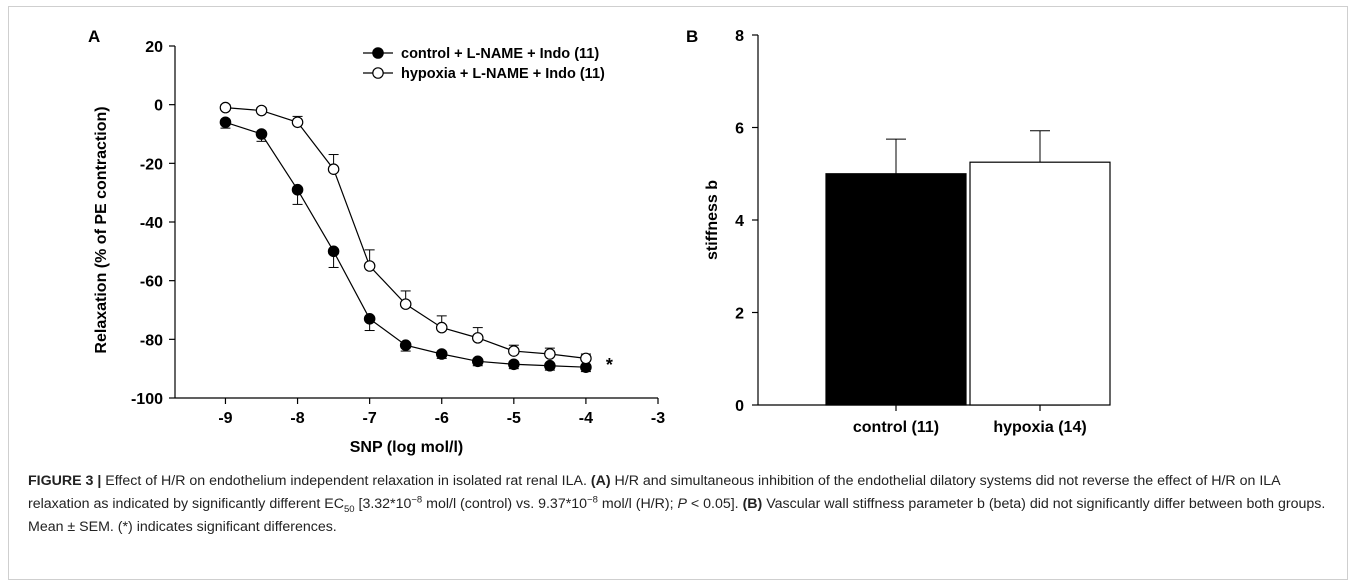  Describe the element at coordinates (600, 481) in the screenshot. I see `caption-a-label: (A)` at that location.